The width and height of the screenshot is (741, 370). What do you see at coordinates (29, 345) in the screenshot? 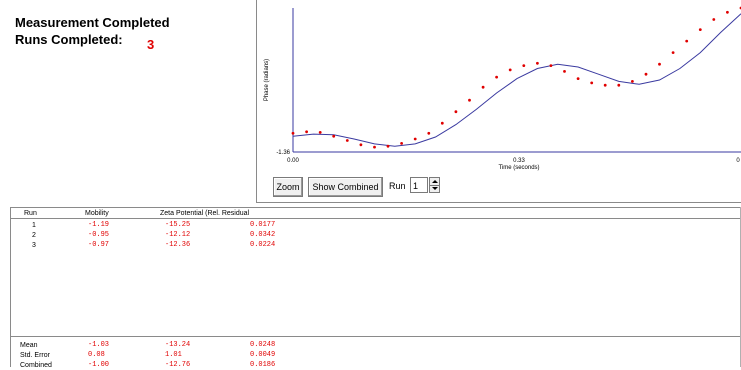
I see `summary-label: Mean` at bounding box center [29, 345].